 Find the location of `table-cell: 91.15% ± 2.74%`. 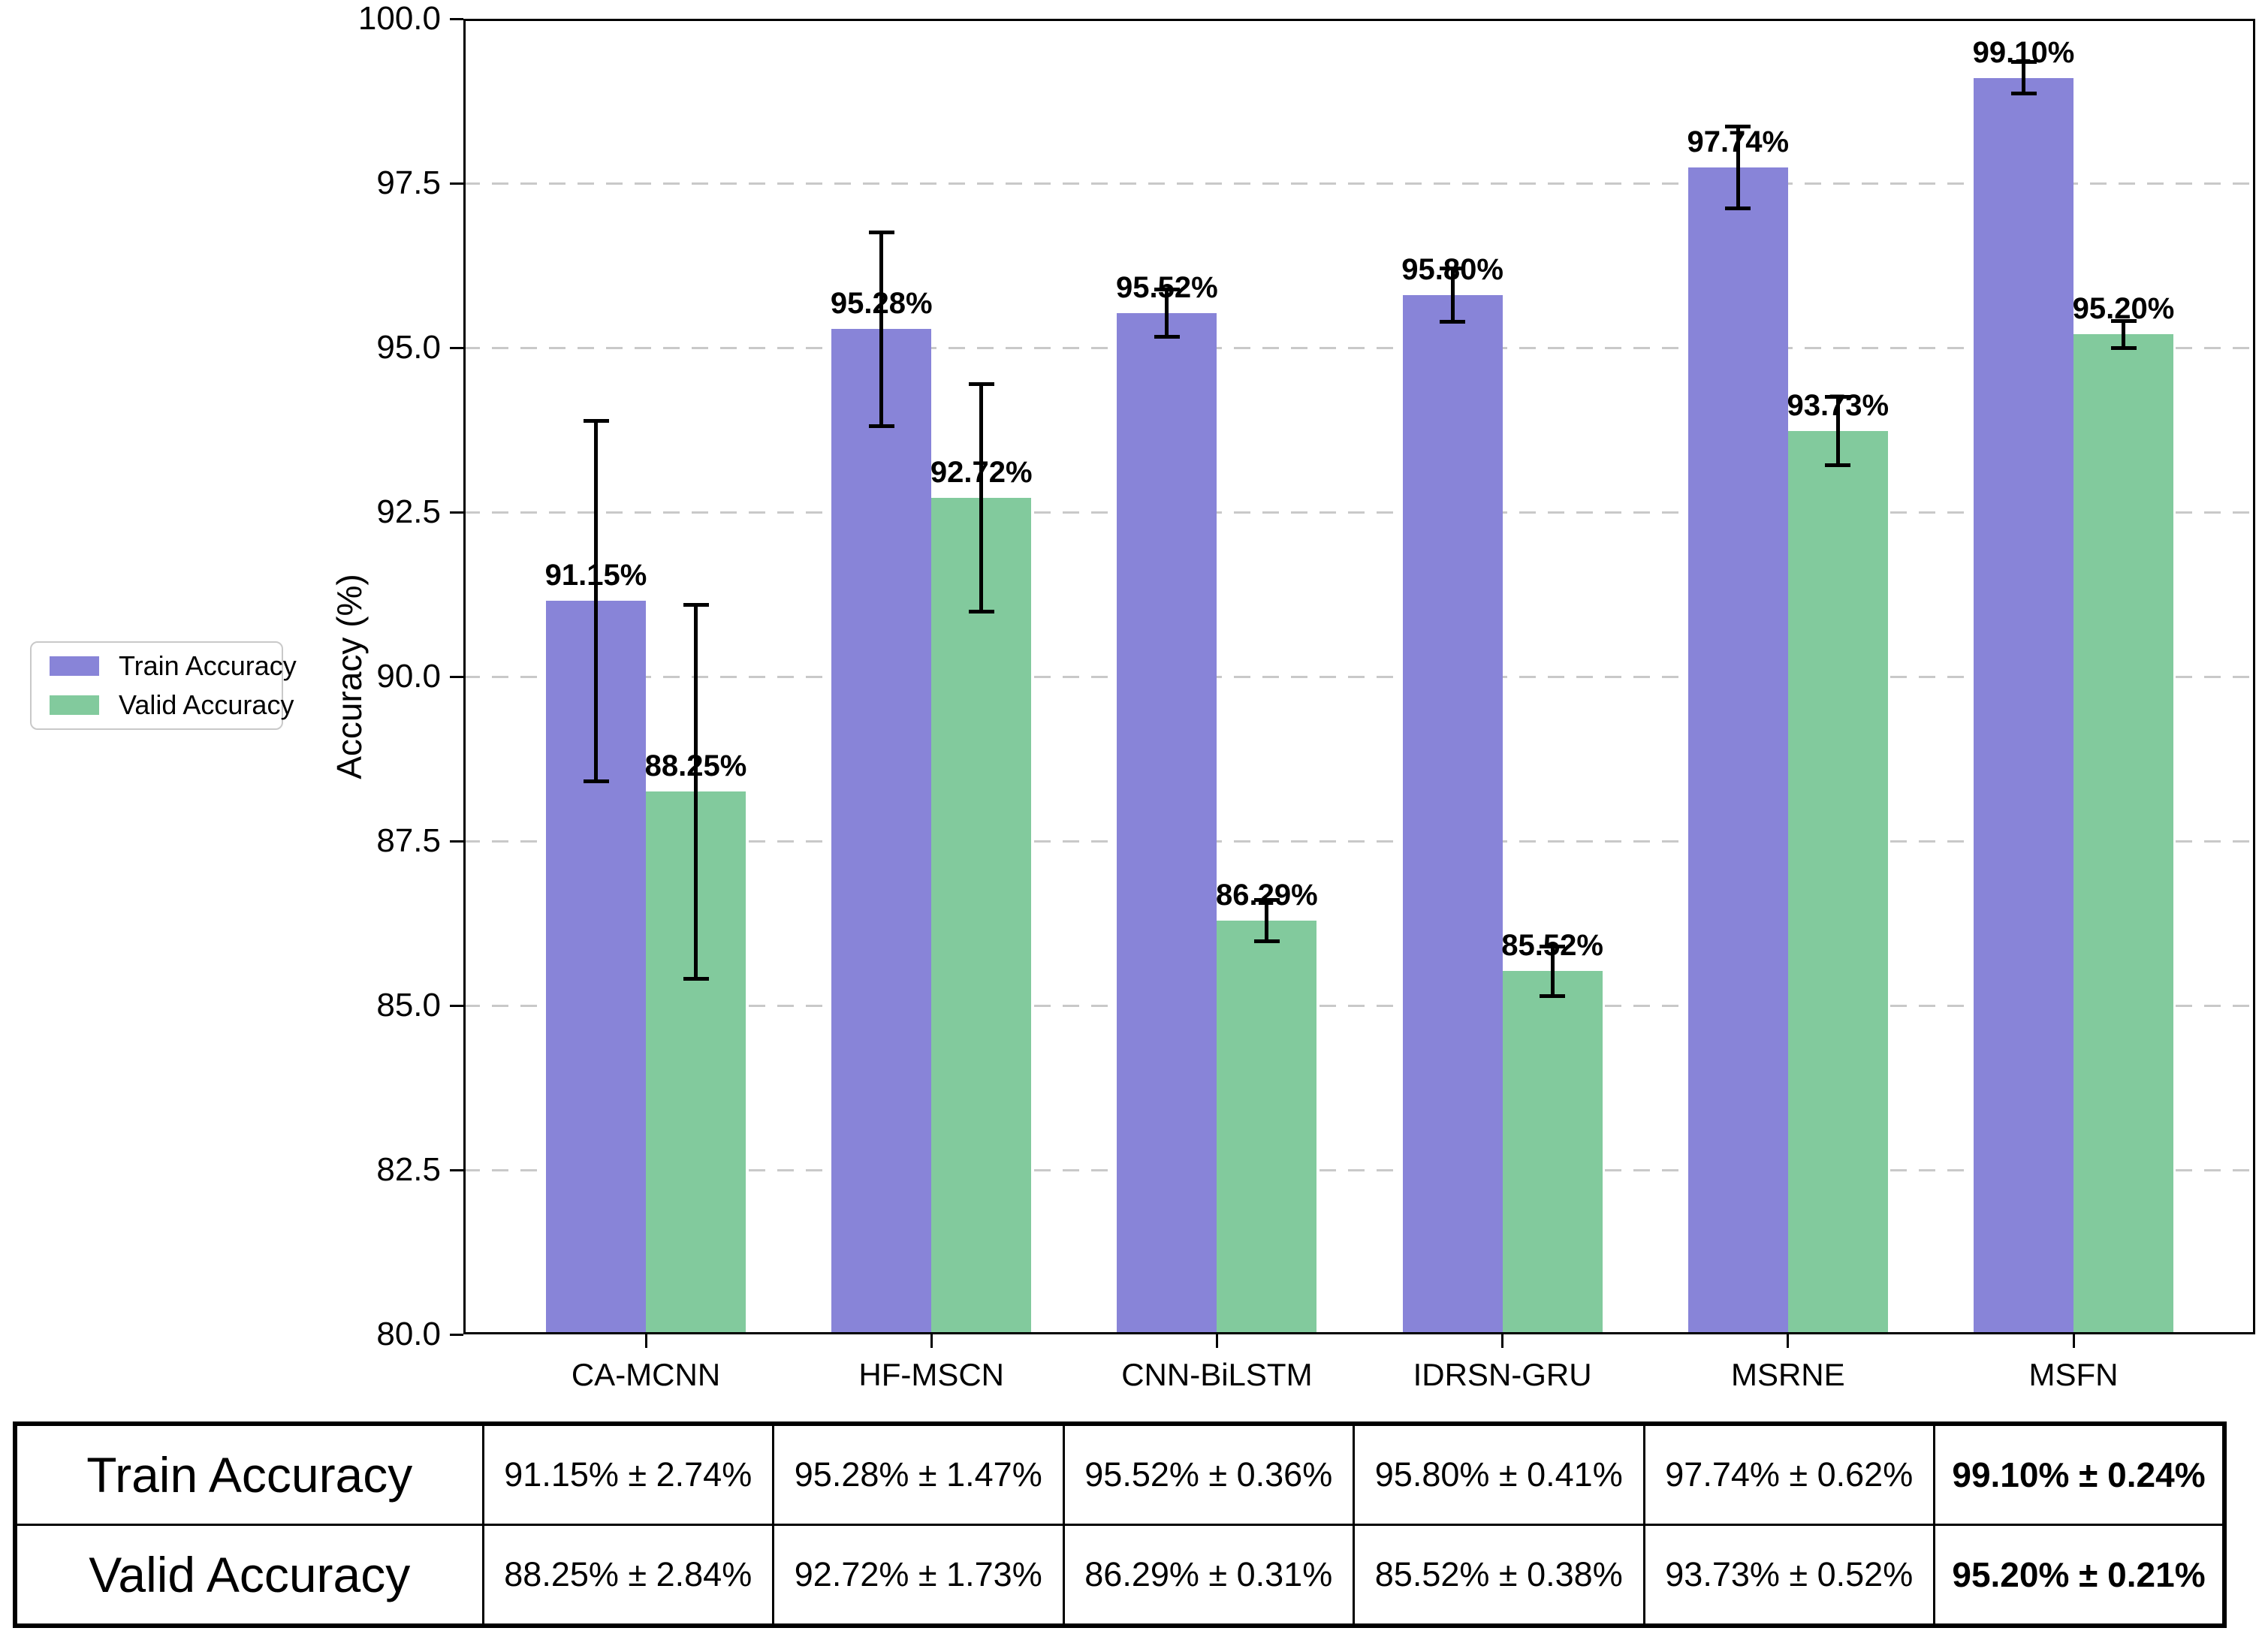

table-cell: 91.15% ± 2.74% is located at coordinates (627, 1474).